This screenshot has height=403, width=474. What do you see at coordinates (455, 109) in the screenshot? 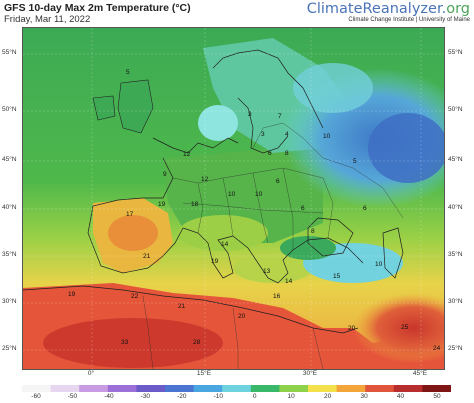
I see `lat-label-right: 50°N` at bounding box center [455, 109].